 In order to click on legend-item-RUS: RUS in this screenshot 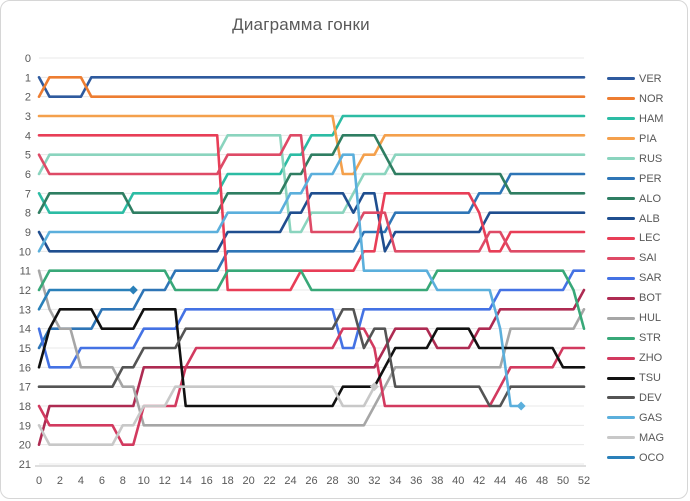, I will do `click(647, 159)`.